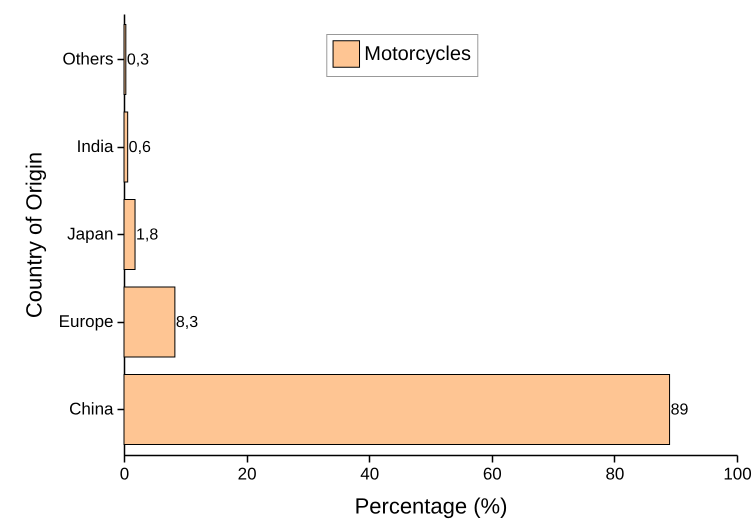 This screenshot has height=526, width=756. What do you see at coordinates (34, 235) in the screenshot?
I see `y-axis-title: Country of Origin` at bounding box center [34, 235].